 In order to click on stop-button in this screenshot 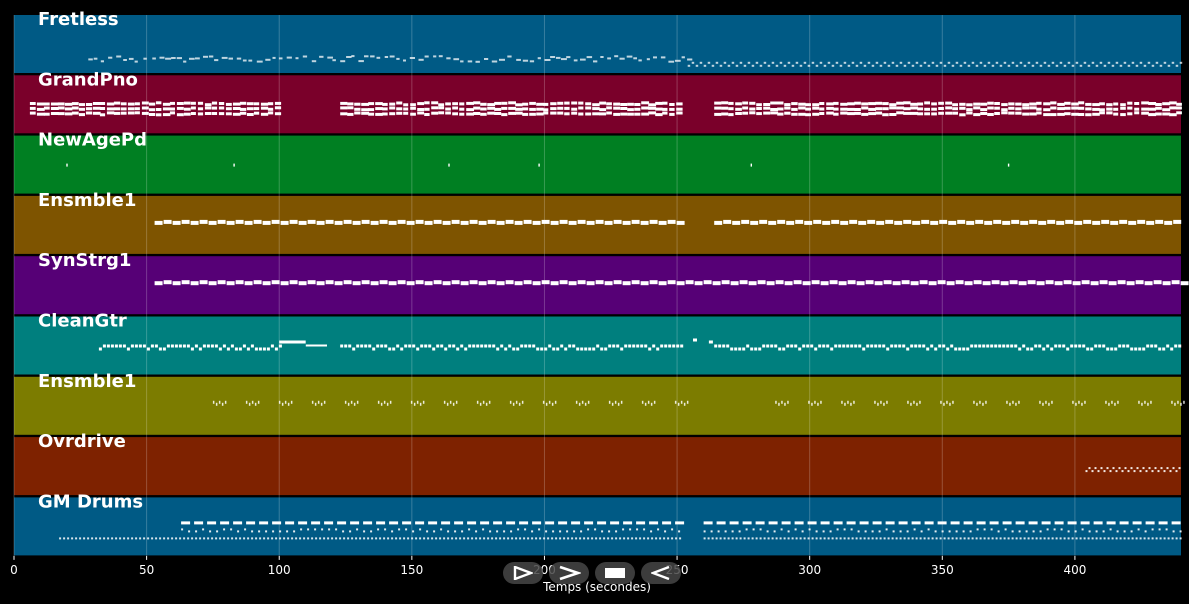, I will do `click(615, 573)`.